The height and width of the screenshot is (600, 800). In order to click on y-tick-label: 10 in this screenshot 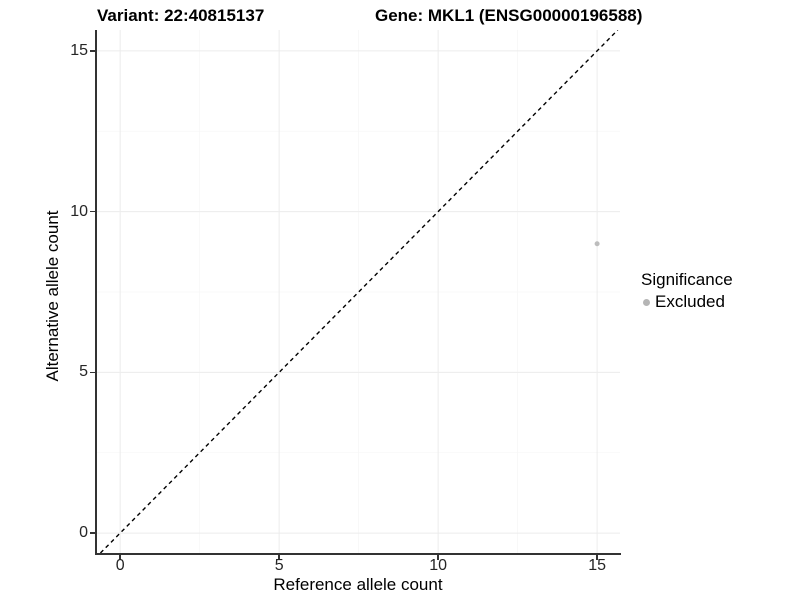, I will do `click(79, 211)`.